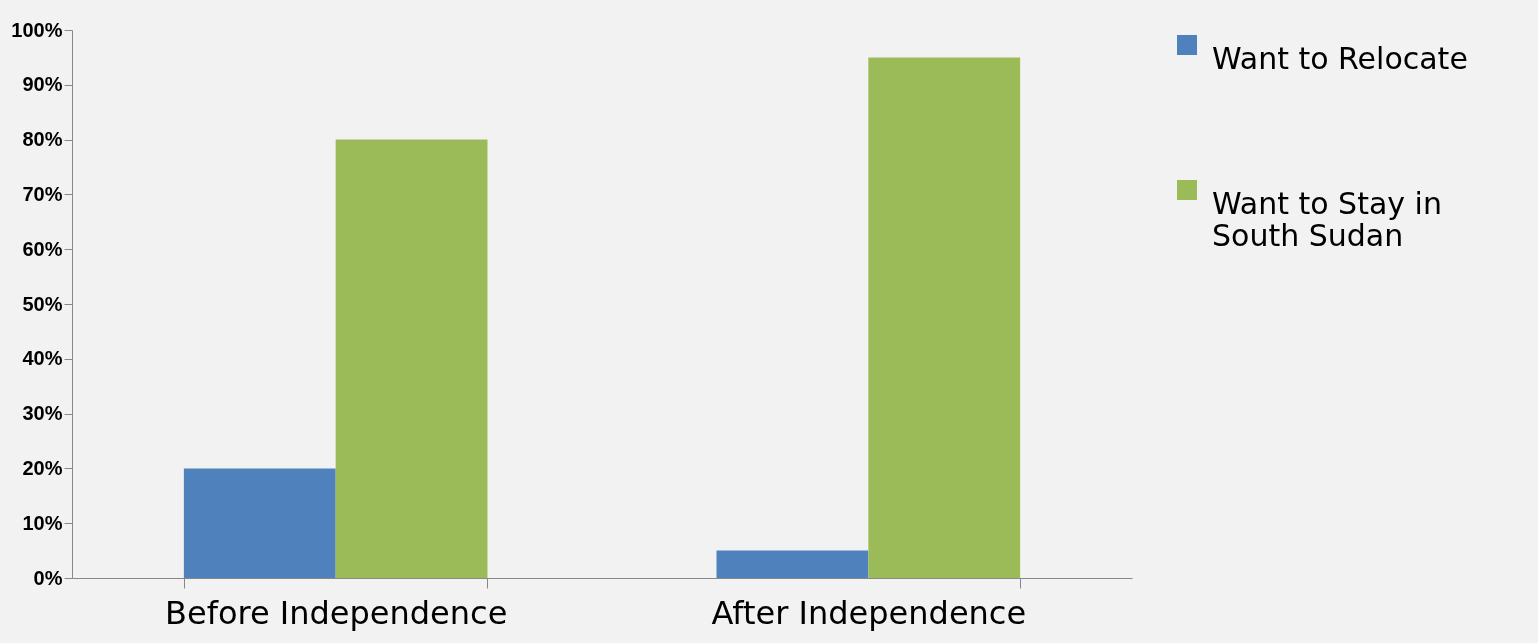 This screenshot has width=1538, height=643. What do you see at coordinates (869, 612) in the screenshot?
I see `x-tick-label: After Independence` at bounding box center [869, 612].